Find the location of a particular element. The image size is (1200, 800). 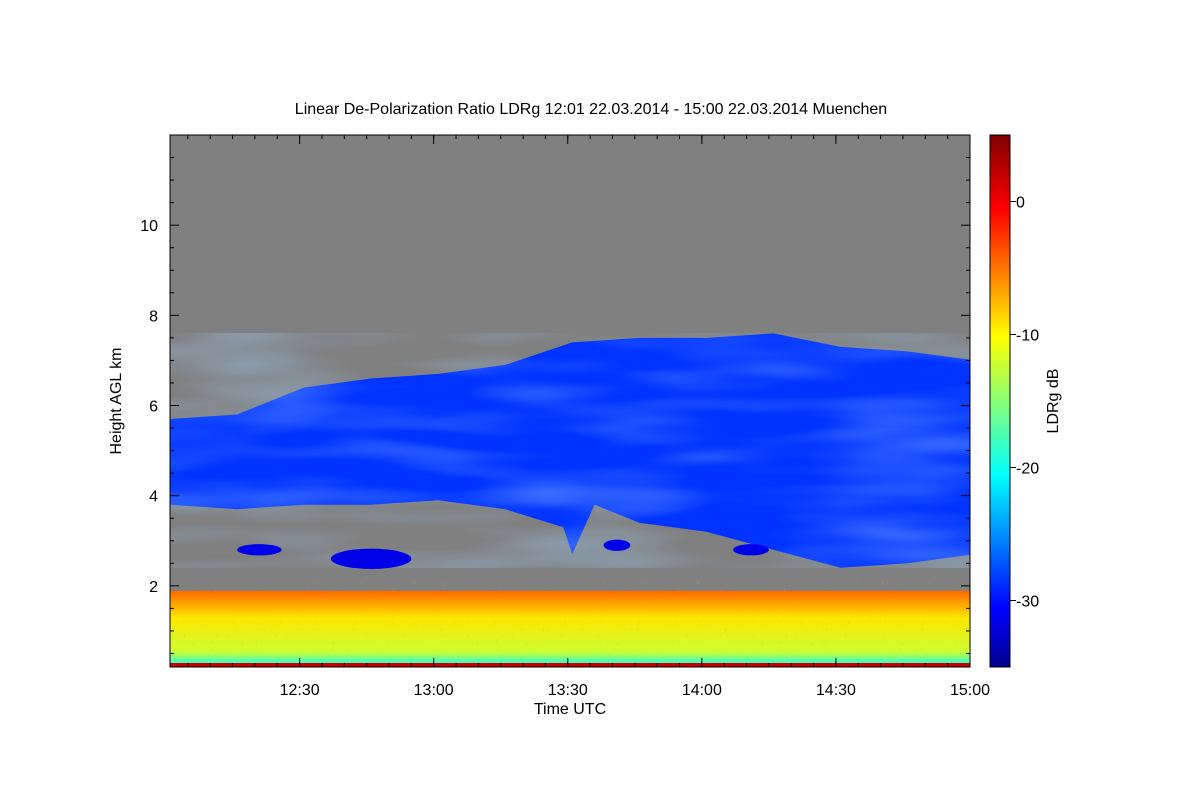

colorbar-tick-label: 0 is located at coordinates (1020, 203).